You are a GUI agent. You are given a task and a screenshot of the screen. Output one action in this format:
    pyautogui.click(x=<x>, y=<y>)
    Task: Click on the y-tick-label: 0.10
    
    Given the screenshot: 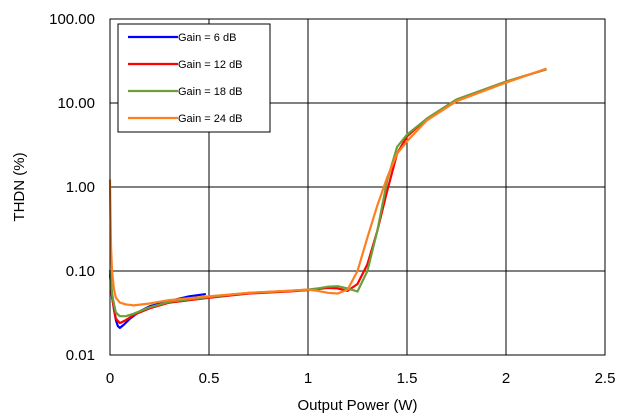 What is the action you would take?
    pyautogui.click(x=80, y=271)
    